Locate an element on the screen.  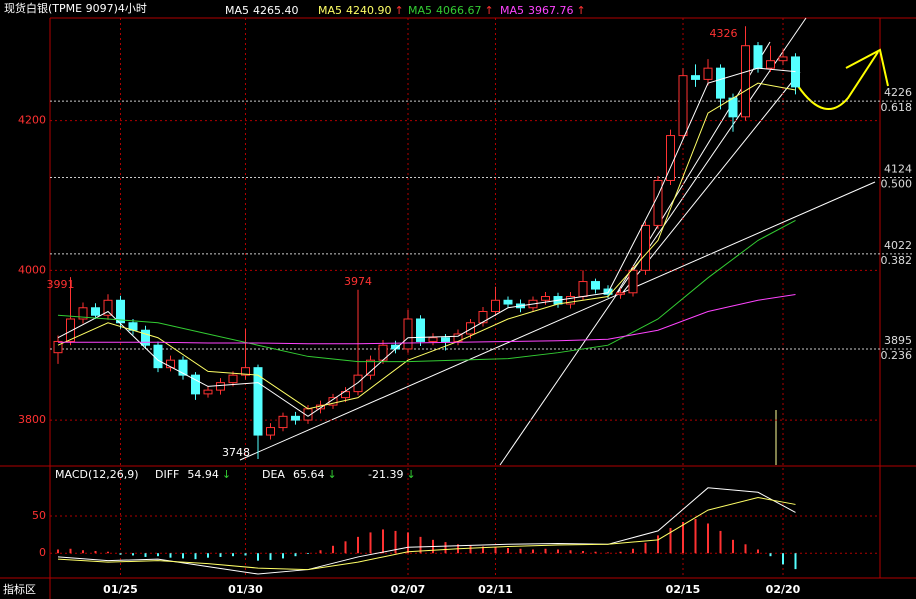
hist-legend: -21.39 ↓ is located at coordinates (392, 474).